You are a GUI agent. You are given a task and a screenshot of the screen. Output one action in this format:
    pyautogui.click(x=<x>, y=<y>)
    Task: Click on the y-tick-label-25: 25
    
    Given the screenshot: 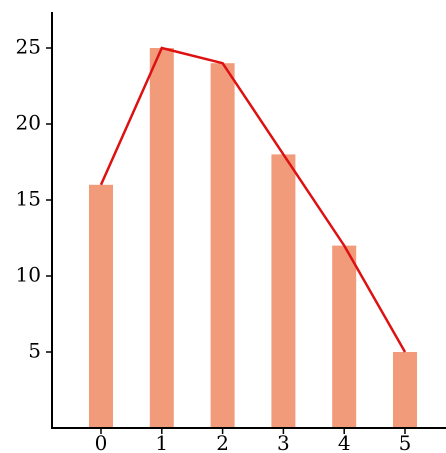 What is the action you would take?
    pyautogui.click(x=28, y=47)
    